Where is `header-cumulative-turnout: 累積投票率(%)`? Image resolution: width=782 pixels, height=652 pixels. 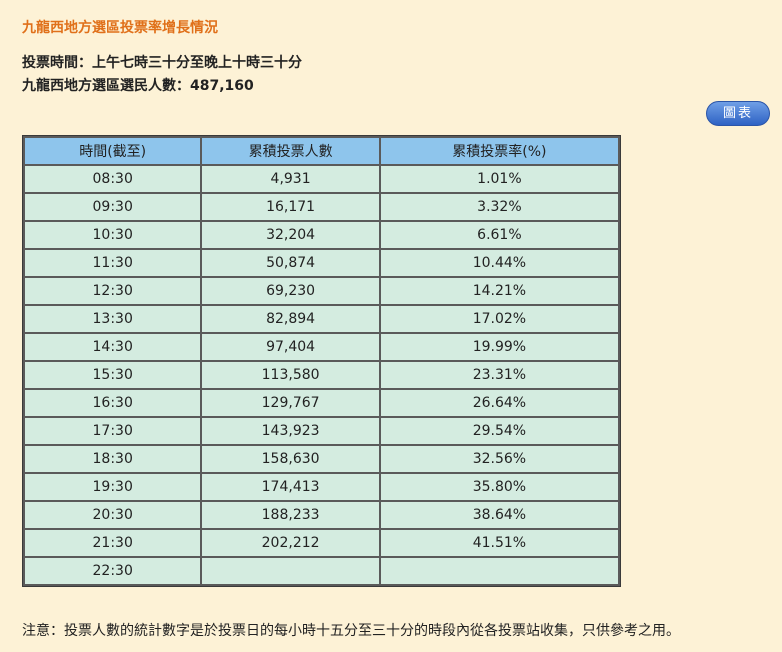 header-cumulative-turnout: 累積投票率(%) is located at coordinates (499, 151).